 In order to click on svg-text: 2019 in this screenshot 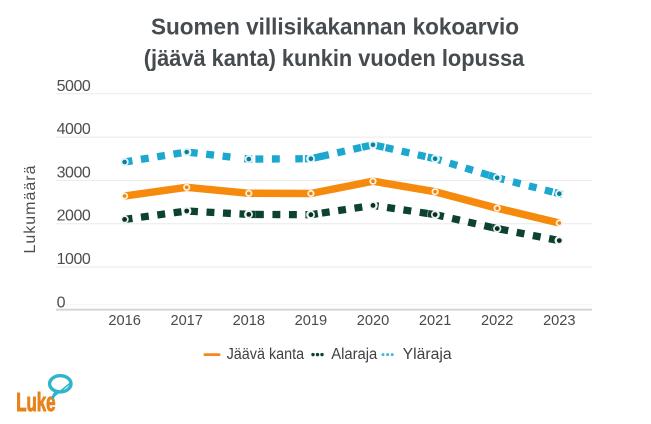, I will do `click(311, 321)`.